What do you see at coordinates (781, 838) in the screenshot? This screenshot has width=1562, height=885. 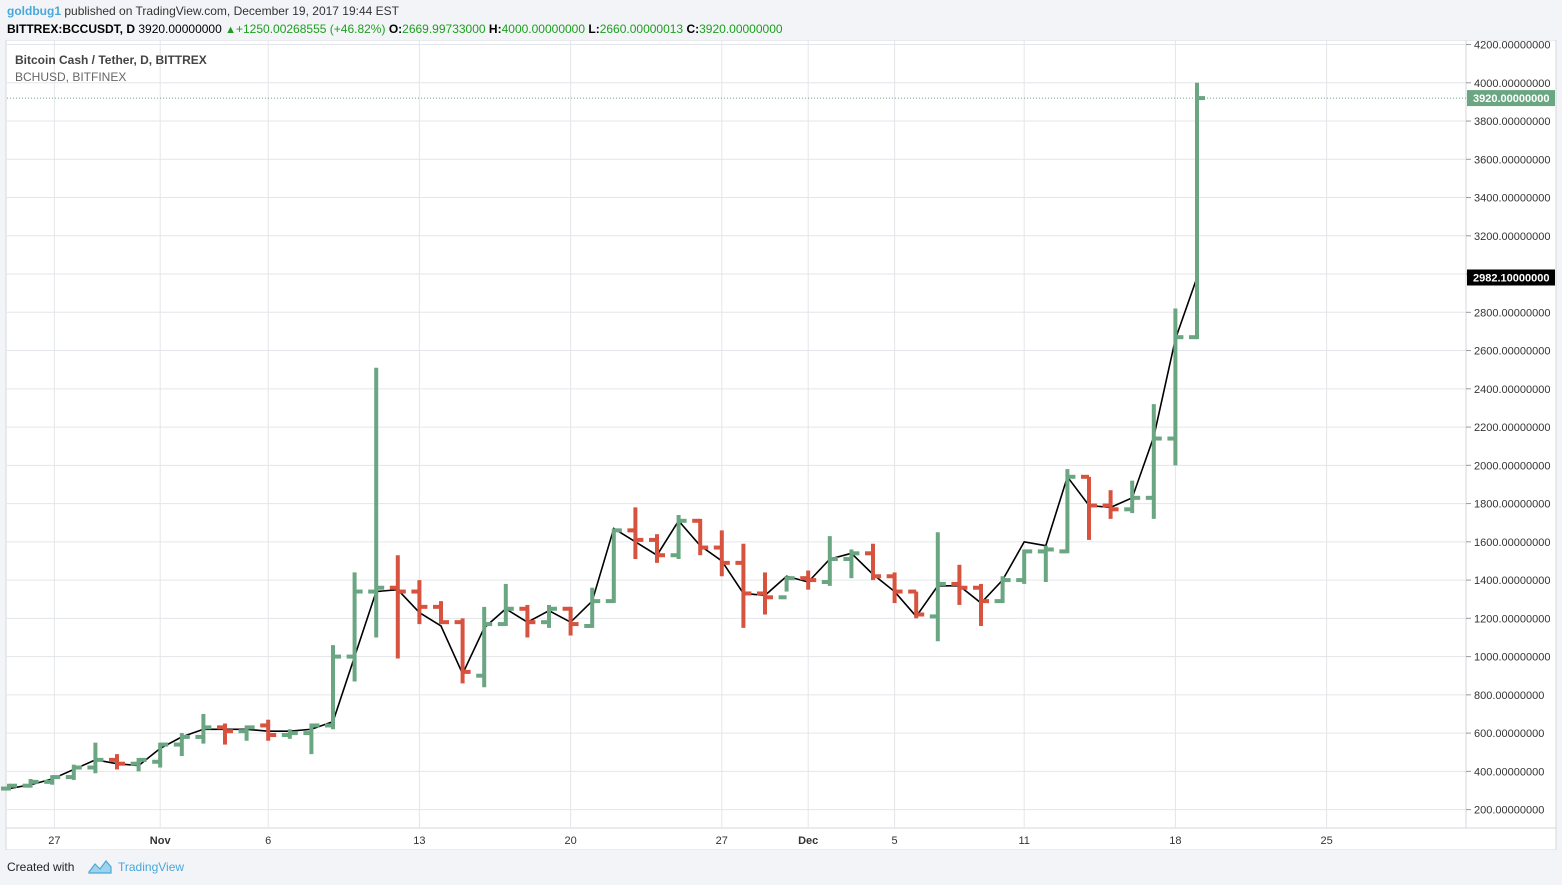 I see `time-axis` at bounding box center [781, 838].